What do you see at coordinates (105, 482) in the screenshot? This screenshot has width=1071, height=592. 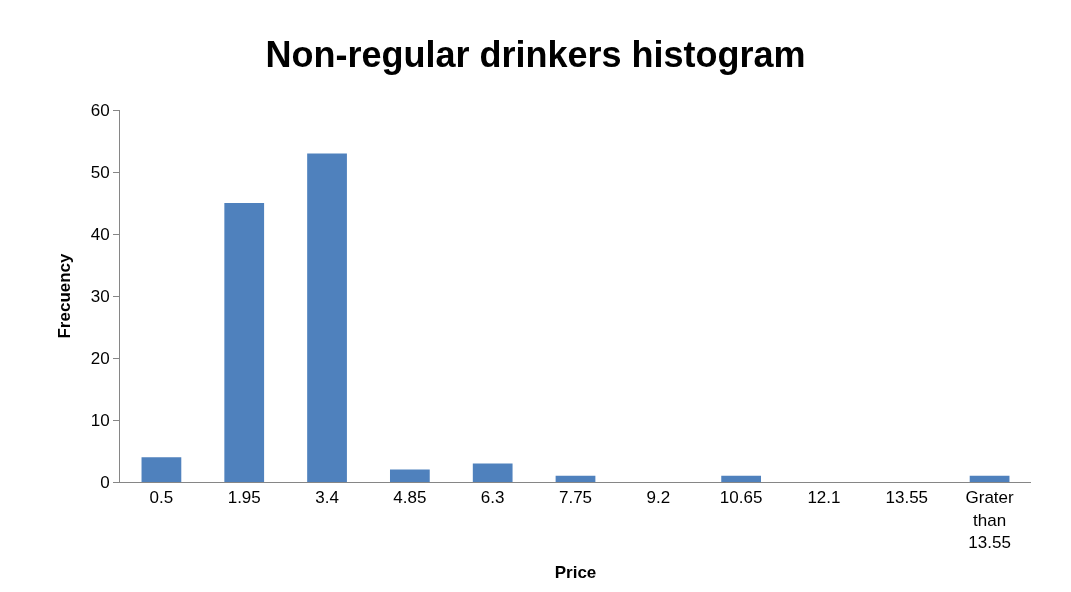 I see `y-tick-label: 0` at bounding box center [105, 482].